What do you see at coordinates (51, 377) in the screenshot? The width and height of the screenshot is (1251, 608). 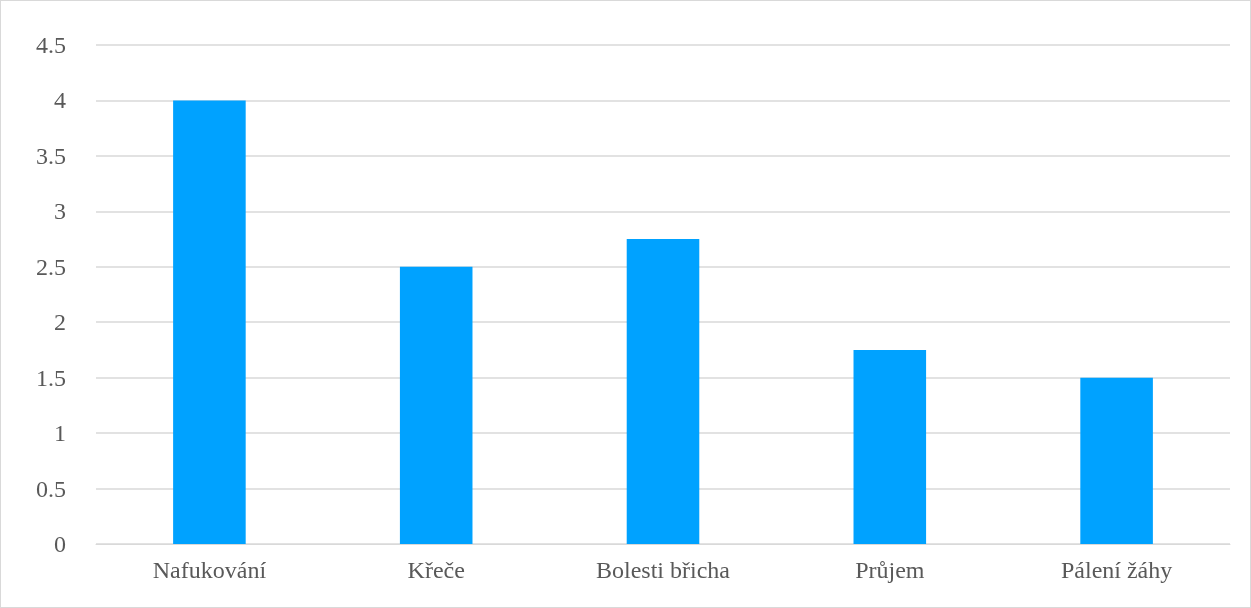 I see `y-tick-label: 1.5` at bounding box center [51, 377].